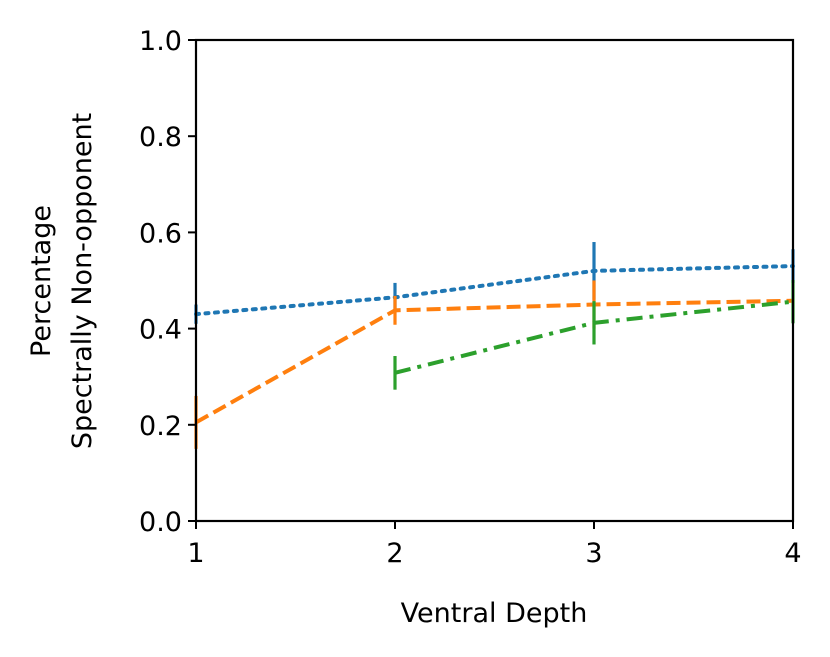 Image resolution: width=830 pixels, height=657 pixels. I want to click on y-tick-label-0.8: 0.8, so click(160, 137).